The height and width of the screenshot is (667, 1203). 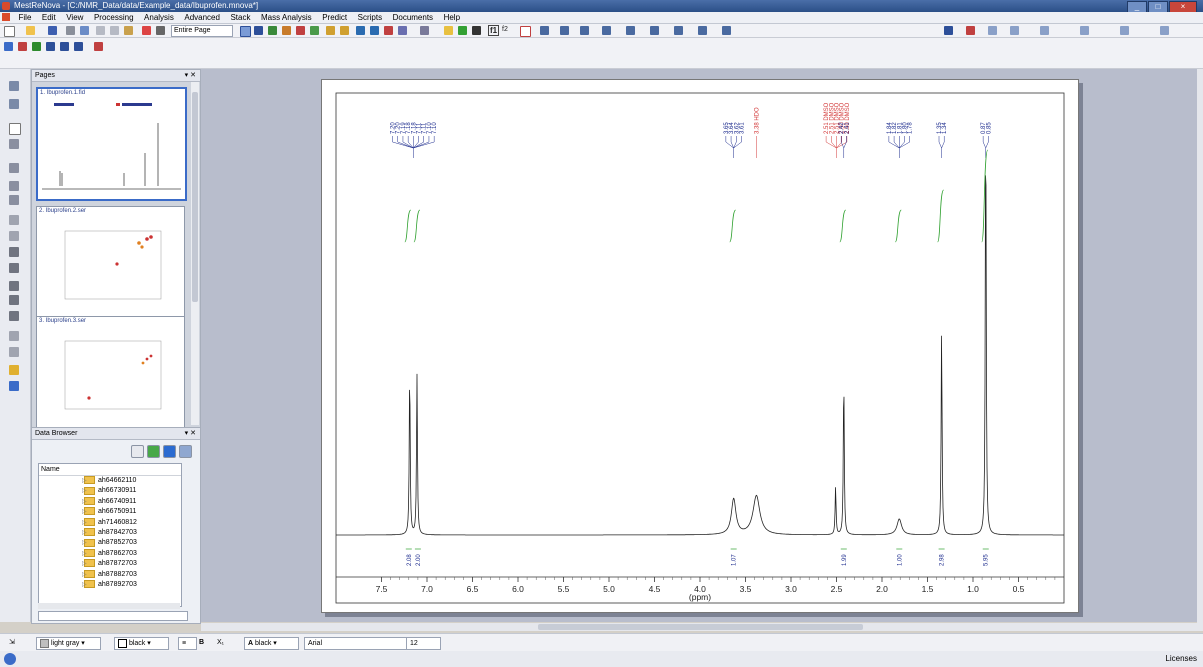 What do you see at coordinates (330, 30) in the screenshot?
I see `multiplet-icon` at bounding box center [330, 30].